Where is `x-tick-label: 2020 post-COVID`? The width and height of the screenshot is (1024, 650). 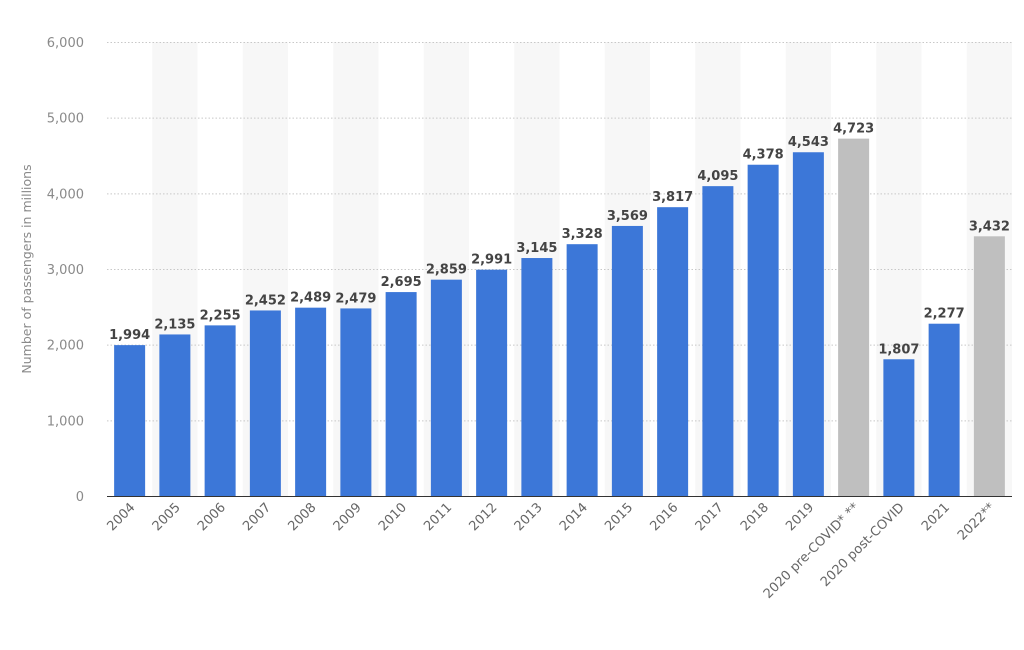
x-tick-label: 2020 post-COVID is located at coordinates (863, 545).